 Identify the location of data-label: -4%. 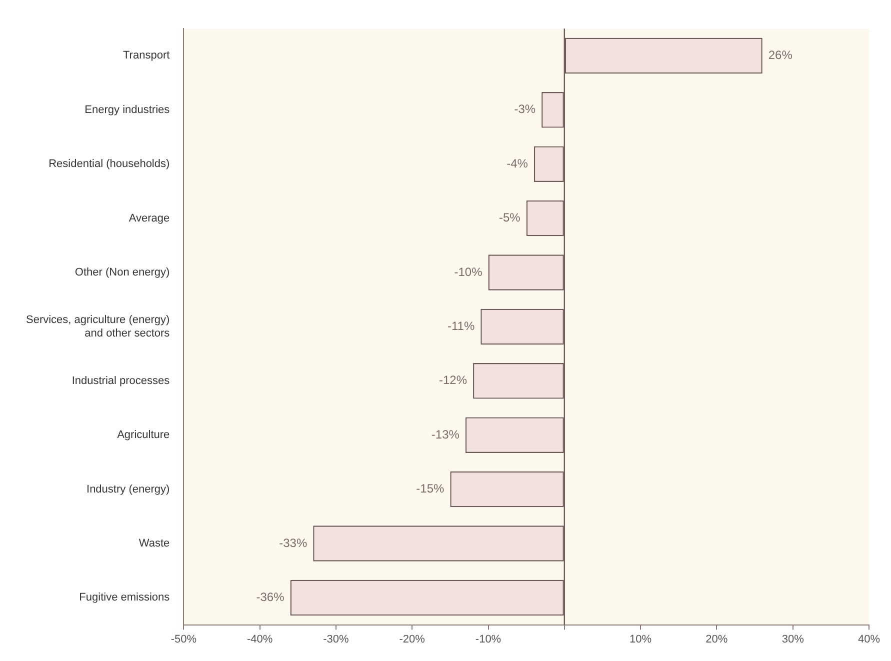
(517, 163).